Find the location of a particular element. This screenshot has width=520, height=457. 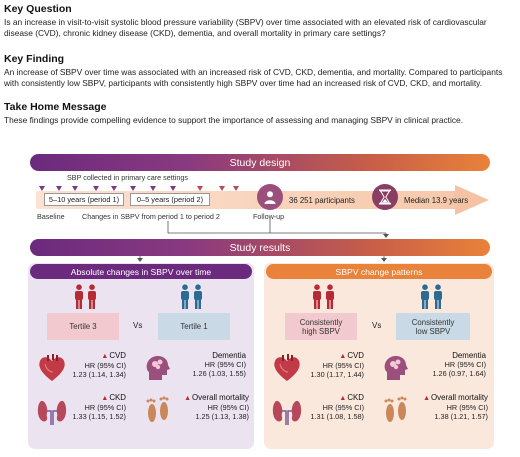

high-line2: high SBPV is located at coordinates (321, 331).